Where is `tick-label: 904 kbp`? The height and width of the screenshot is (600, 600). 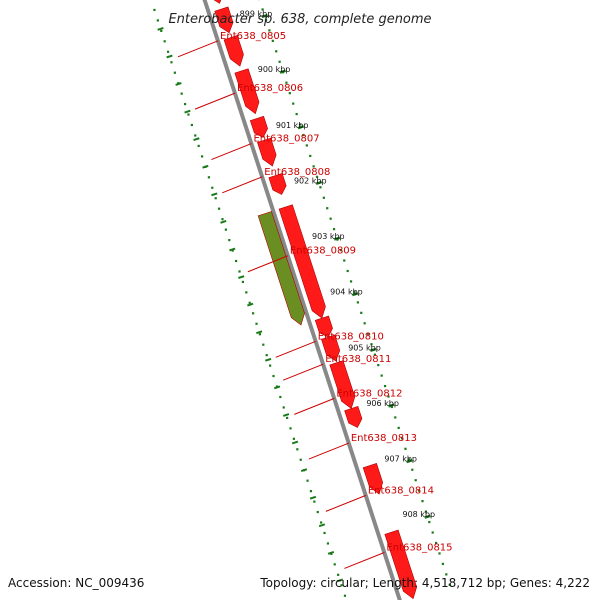 tick-label: 904 kbp is located at coordinates (346, 292).